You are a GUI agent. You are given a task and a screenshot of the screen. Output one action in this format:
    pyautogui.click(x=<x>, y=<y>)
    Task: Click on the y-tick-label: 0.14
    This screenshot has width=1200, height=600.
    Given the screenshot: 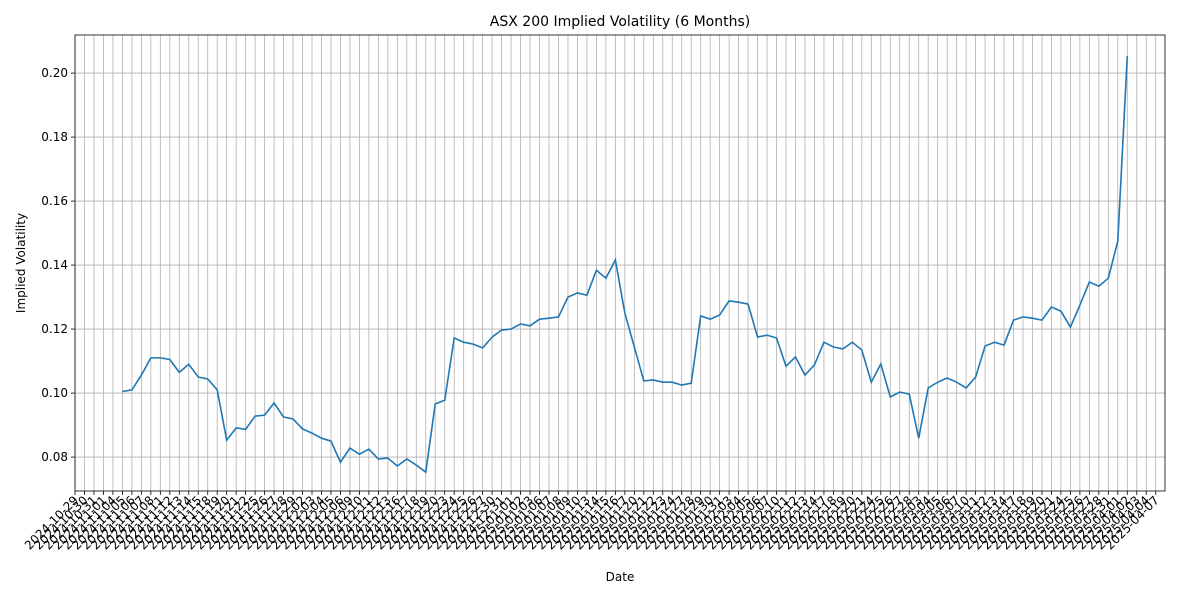 What is the action you would take?
    pyautogui.click(x=54, y=265)
    